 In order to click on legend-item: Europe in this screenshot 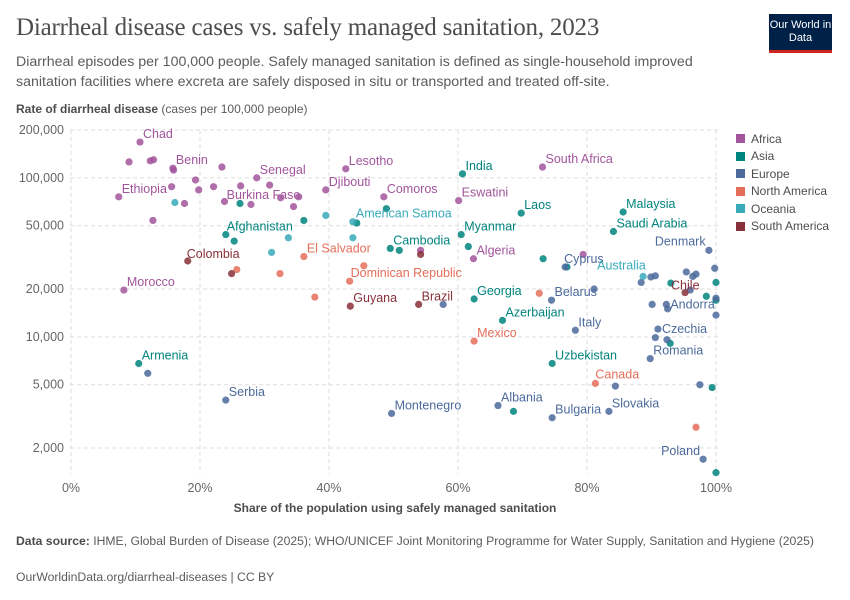, I will do `click(782, 174)`.